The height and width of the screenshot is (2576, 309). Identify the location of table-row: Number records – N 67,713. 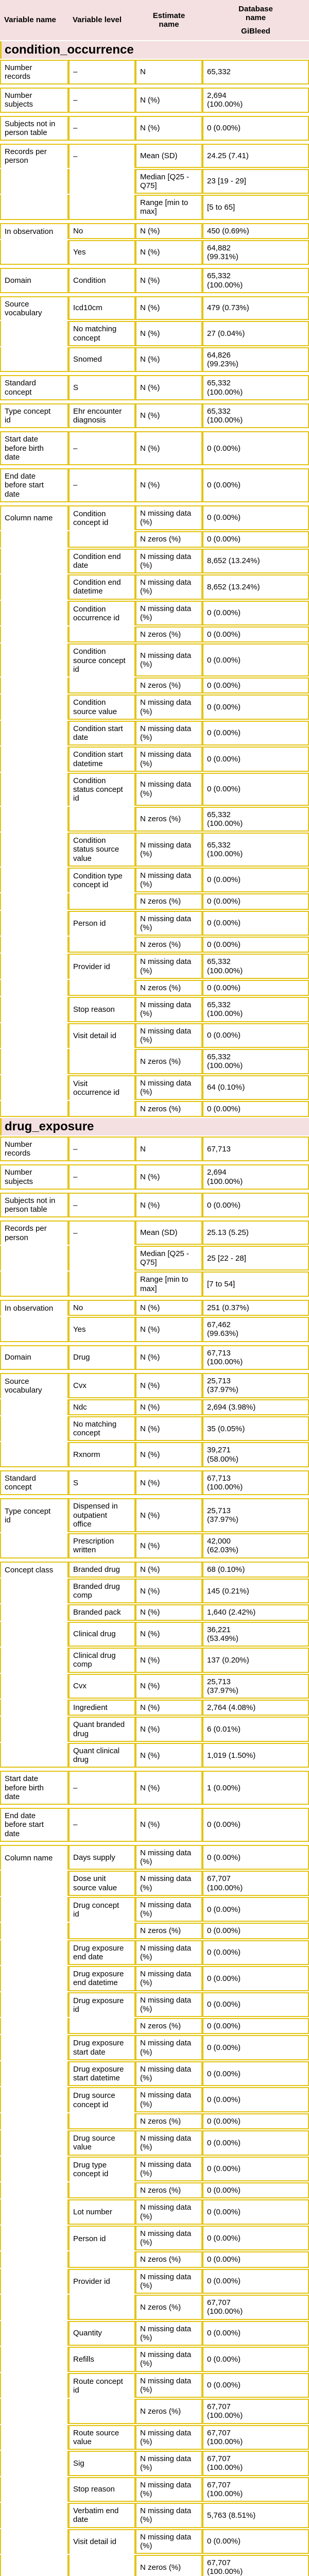
(154, 1149).